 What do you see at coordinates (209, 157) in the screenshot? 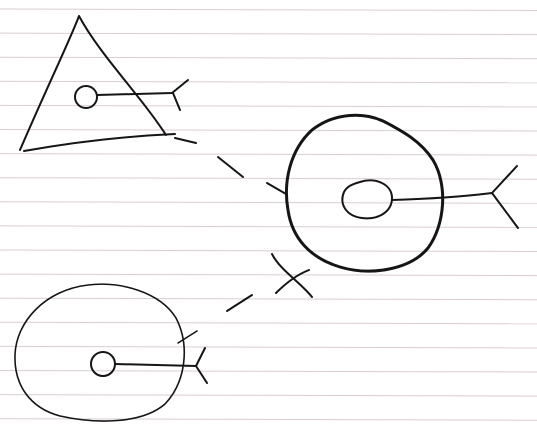
I see `connection-dash-upper` at bounding box center [209, 157].